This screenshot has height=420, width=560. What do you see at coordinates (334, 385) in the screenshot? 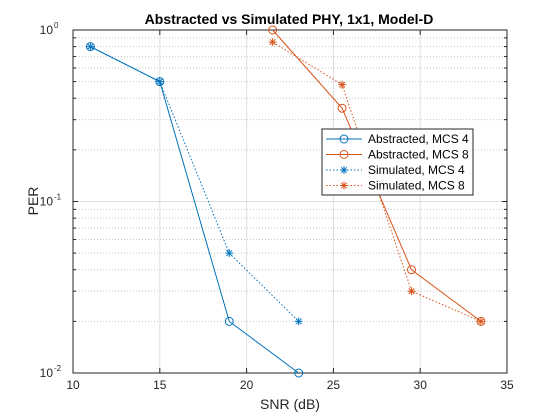
I see `x-tick-label: 25` at bounding box center [334, 385].